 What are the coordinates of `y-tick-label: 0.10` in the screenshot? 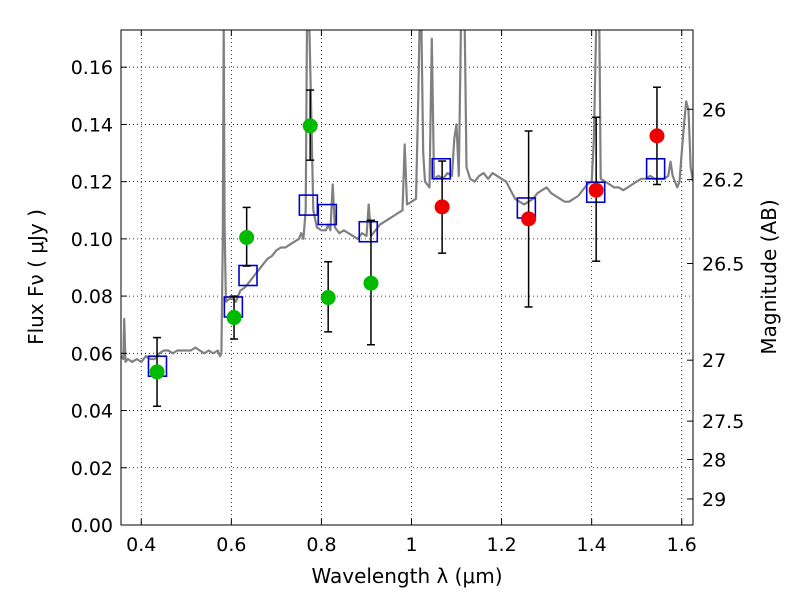 It's located at (92, 240).